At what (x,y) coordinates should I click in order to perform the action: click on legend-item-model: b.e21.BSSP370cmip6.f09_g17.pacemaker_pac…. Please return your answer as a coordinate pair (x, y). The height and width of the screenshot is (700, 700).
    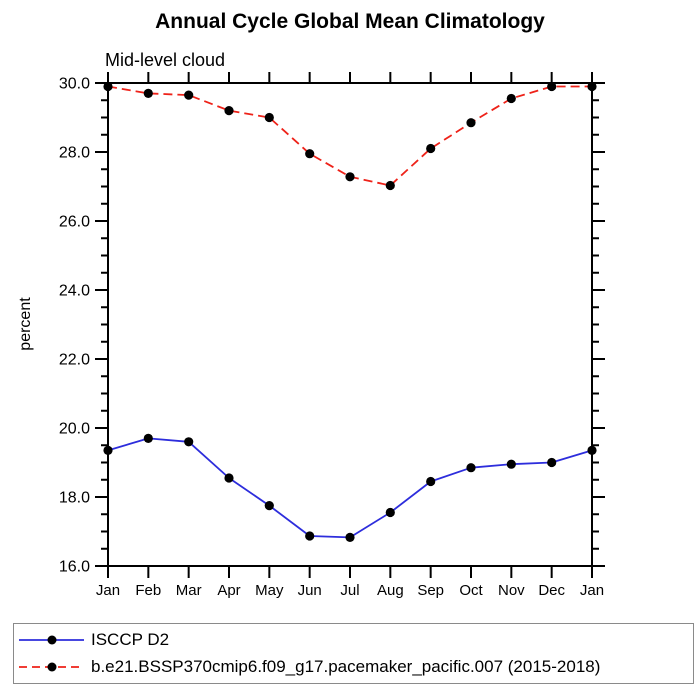
    Looking at the image, I should click on (355, 667).